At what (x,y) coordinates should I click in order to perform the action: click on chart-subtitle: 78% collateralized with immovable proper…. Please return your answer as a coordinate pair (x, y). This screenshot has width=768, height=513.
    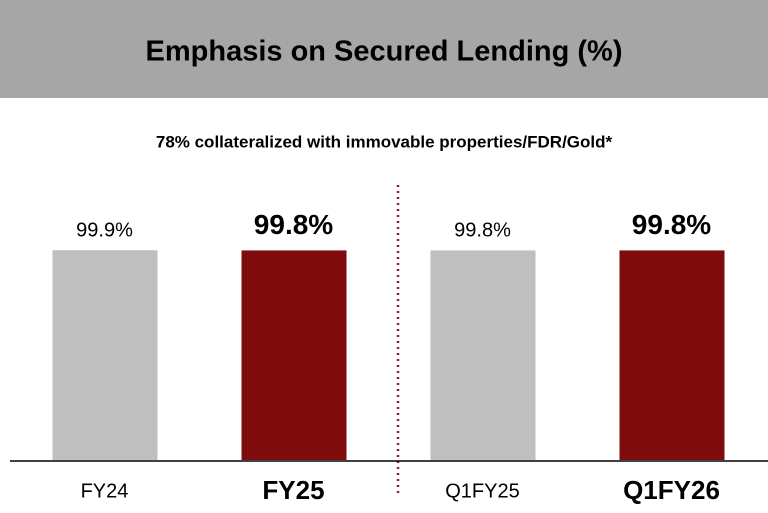
    Looking at the image, I should click on (384, 141).